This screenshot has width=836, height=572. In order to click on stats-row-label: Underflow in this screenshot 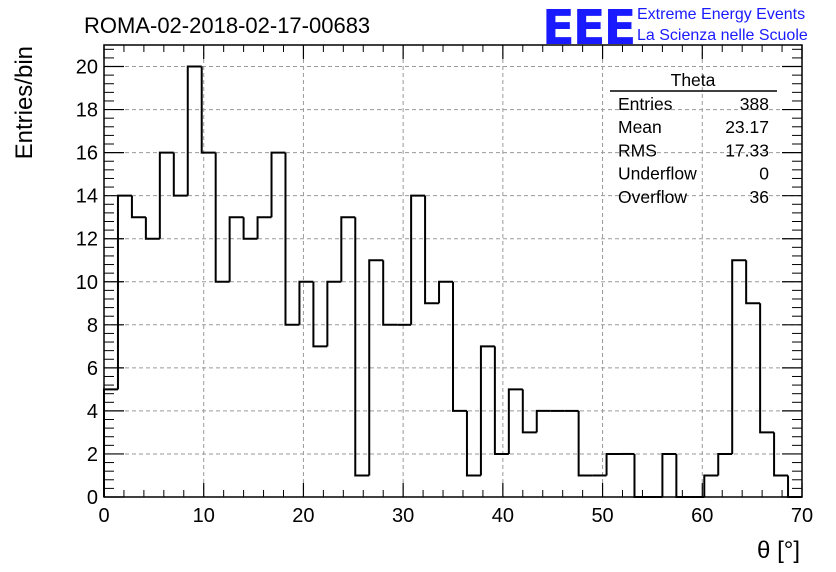, I will do `click(657, 174)`.